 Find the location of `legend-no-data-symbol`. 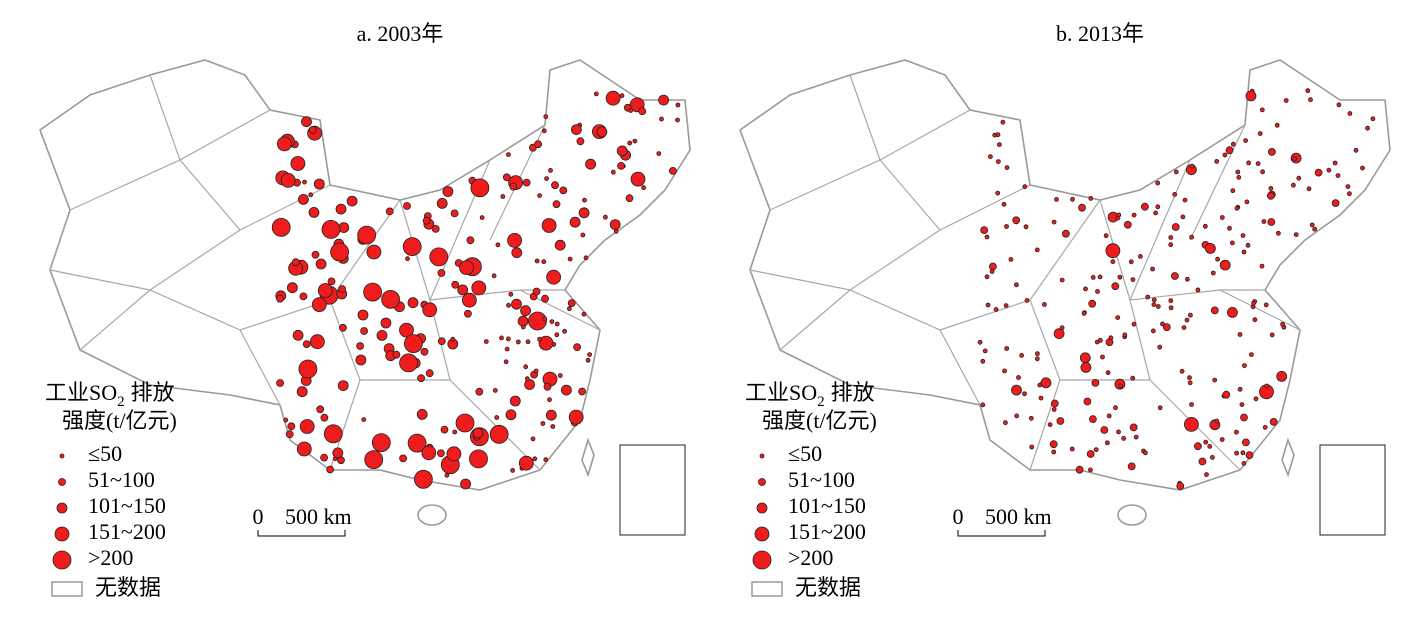

legend-no-data-symbol is located at coordinates (767, 589).